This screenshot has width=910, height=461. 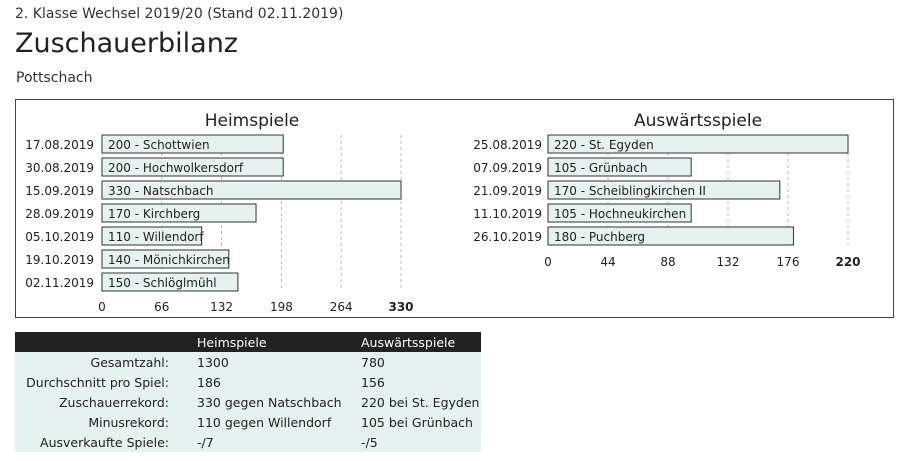 I want to click on row-label: Gesamtzahl:, so click(x=103, y=362).